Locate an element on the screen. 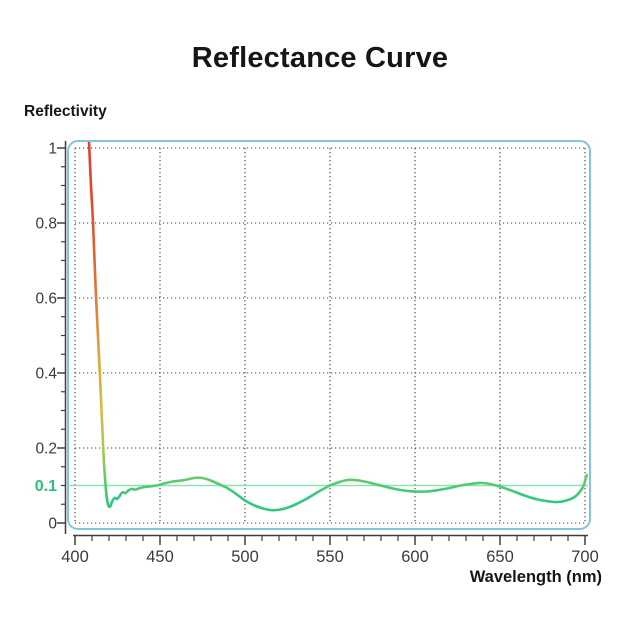 The image size is (640, 640). x-tick-label-550: 550 is located at coordinates (330, 557).